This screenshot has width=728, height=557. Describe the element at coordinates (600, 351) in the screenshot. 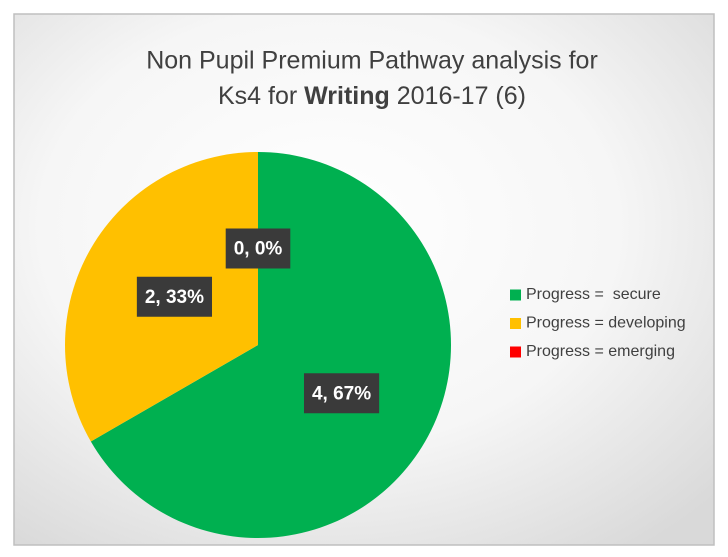

I see `legend-label: Progress = emerging` at that location.